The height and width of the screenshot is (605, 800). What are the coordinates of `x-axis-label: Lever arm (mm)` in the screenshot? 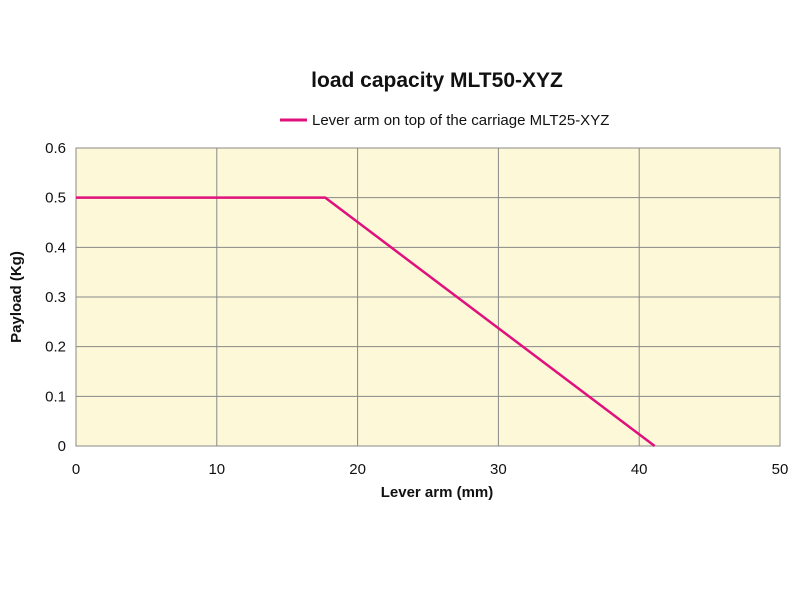 It's located at (437, 492).